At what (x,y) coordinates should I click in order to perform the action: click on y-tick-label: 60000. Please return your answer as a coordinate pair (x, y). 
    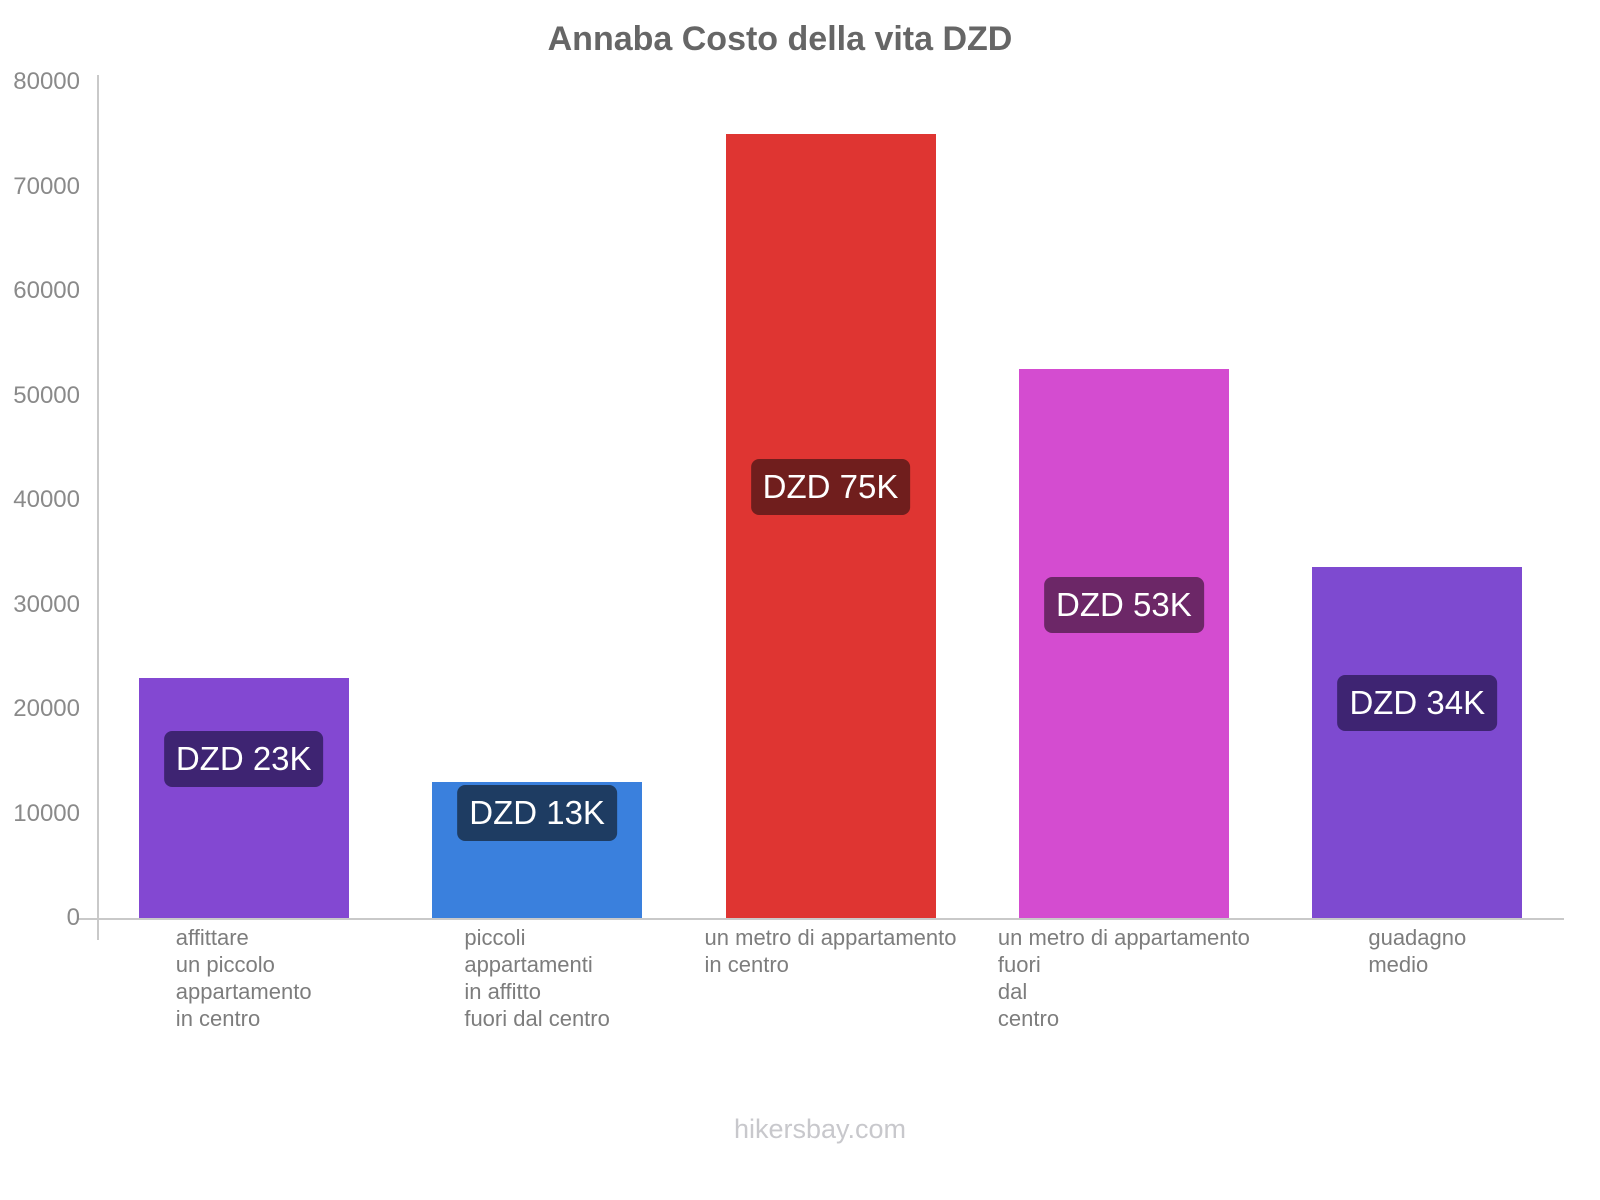
    Looking at the image, I should click on (46, 290).